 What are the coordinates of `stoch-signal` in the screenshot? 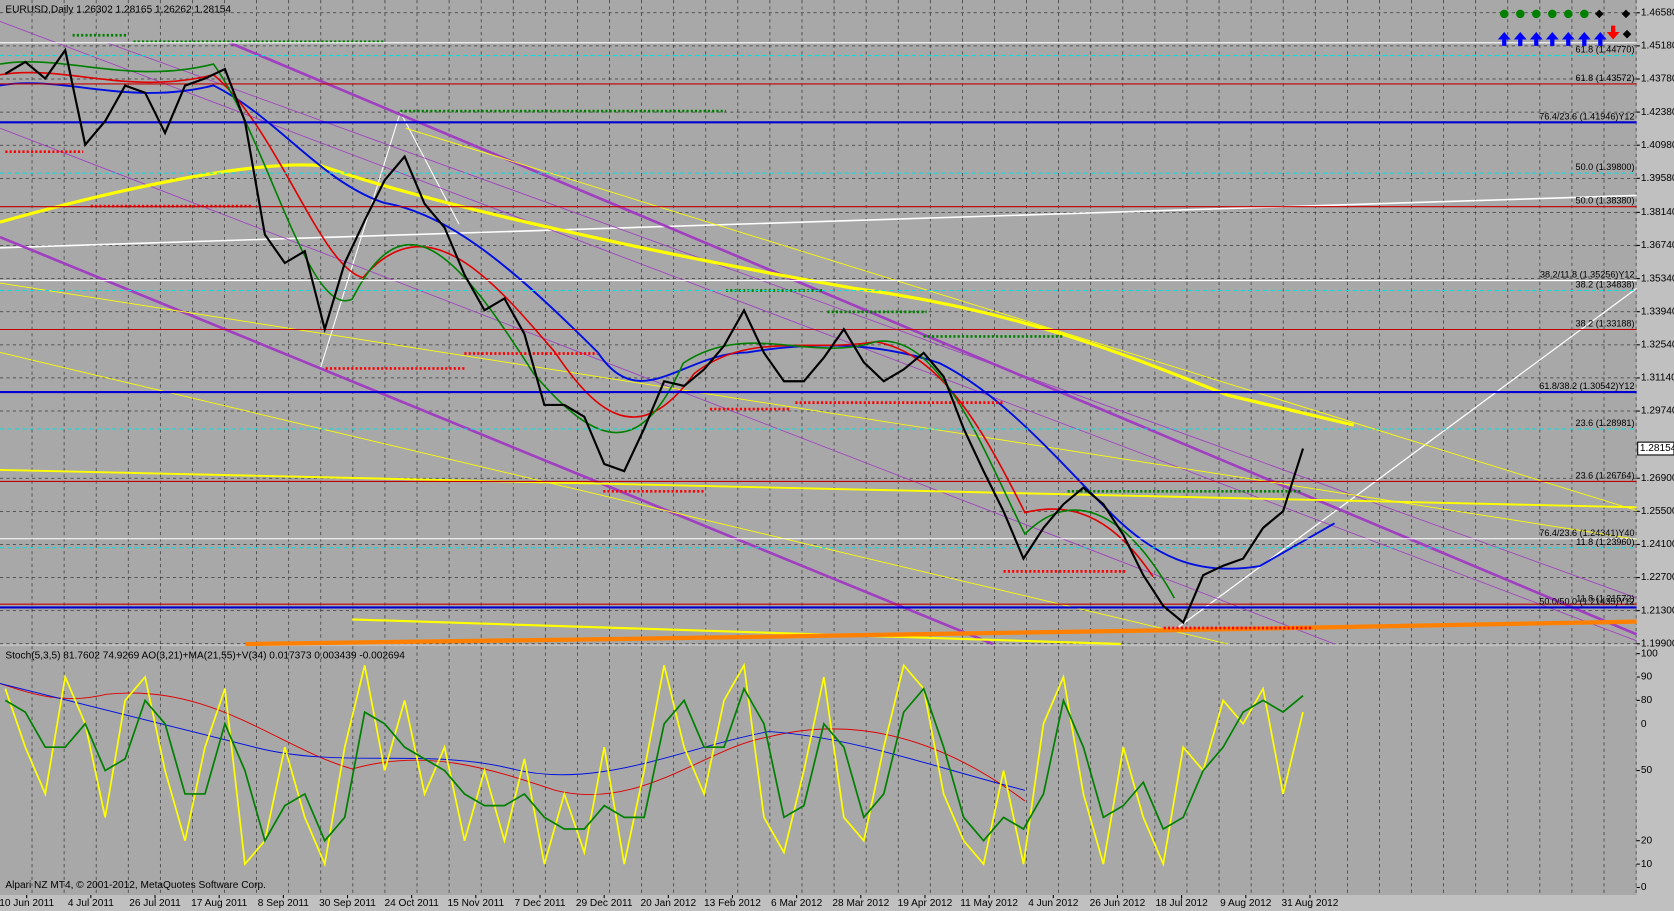 It's located at (513, 742).